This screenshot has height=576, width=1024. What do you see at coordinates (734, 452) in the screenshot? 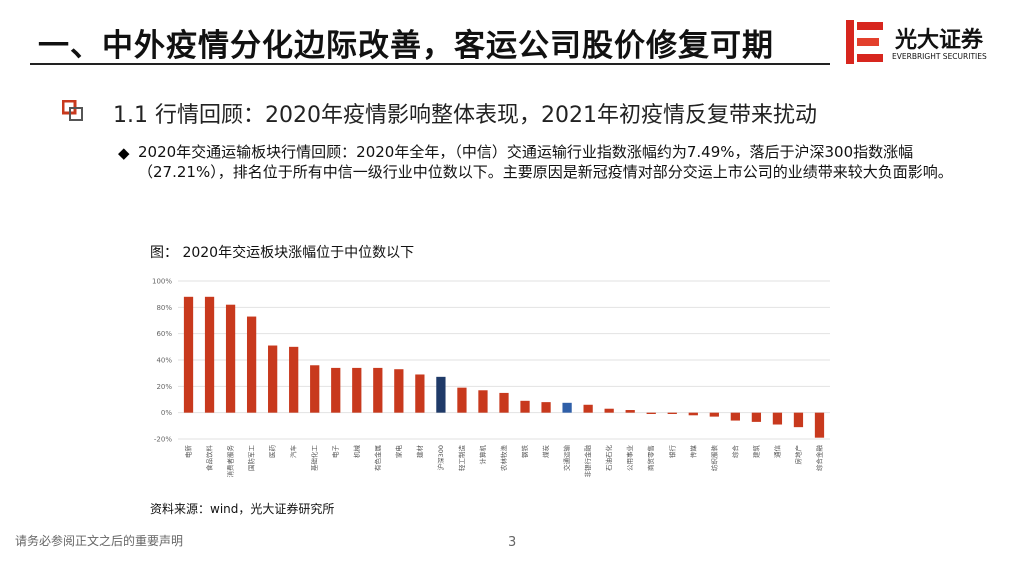
I see `x-tick-label: 综合` at bounding box center [734, 452].